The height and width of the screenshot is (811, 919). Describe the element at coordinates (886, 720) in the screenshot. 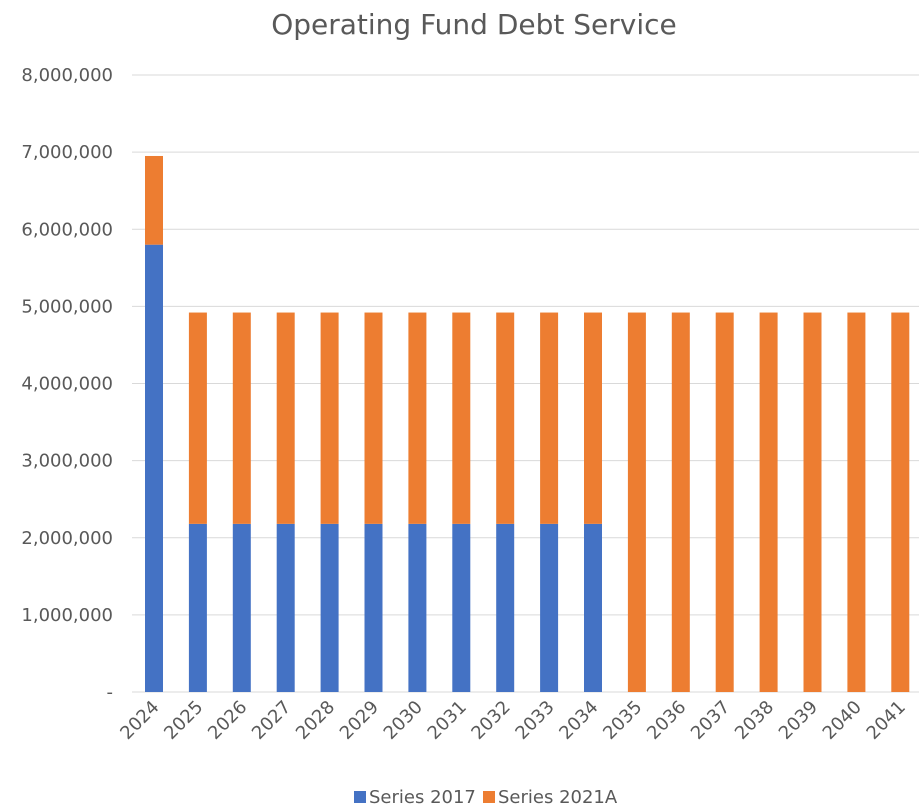

I see `x-tick-label: 2041` at that location.